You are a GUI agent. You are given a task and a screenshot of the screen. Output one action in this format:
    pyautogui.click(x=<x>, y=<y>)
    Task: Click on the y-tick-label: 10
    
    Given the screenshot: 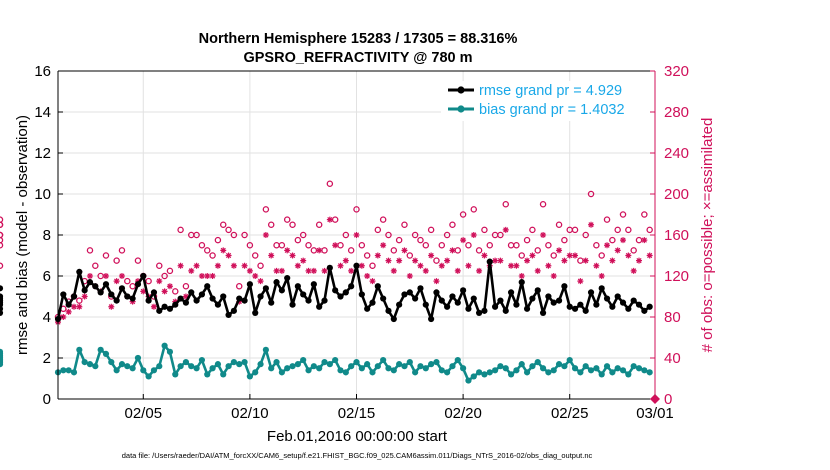 What is the action you would take?
    pyautogui.click(x=42, y=194)
    